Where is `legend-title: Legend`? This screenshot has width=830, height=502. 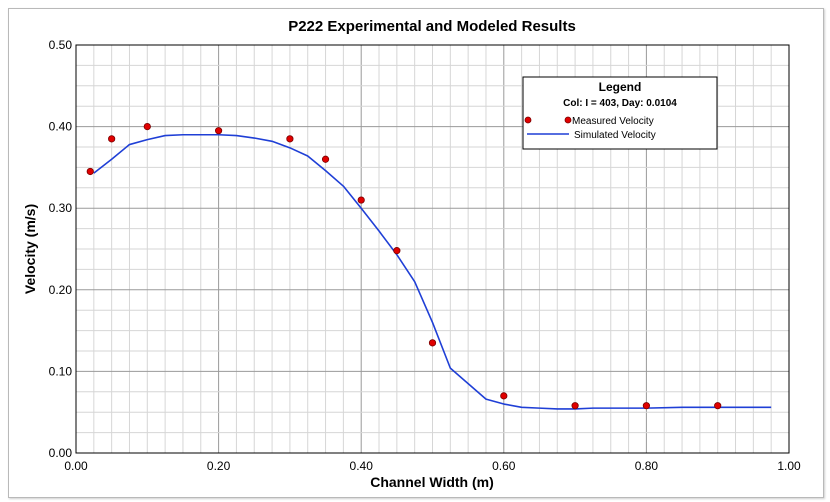 legend-title: Legend is located at coordinates (620, 87).